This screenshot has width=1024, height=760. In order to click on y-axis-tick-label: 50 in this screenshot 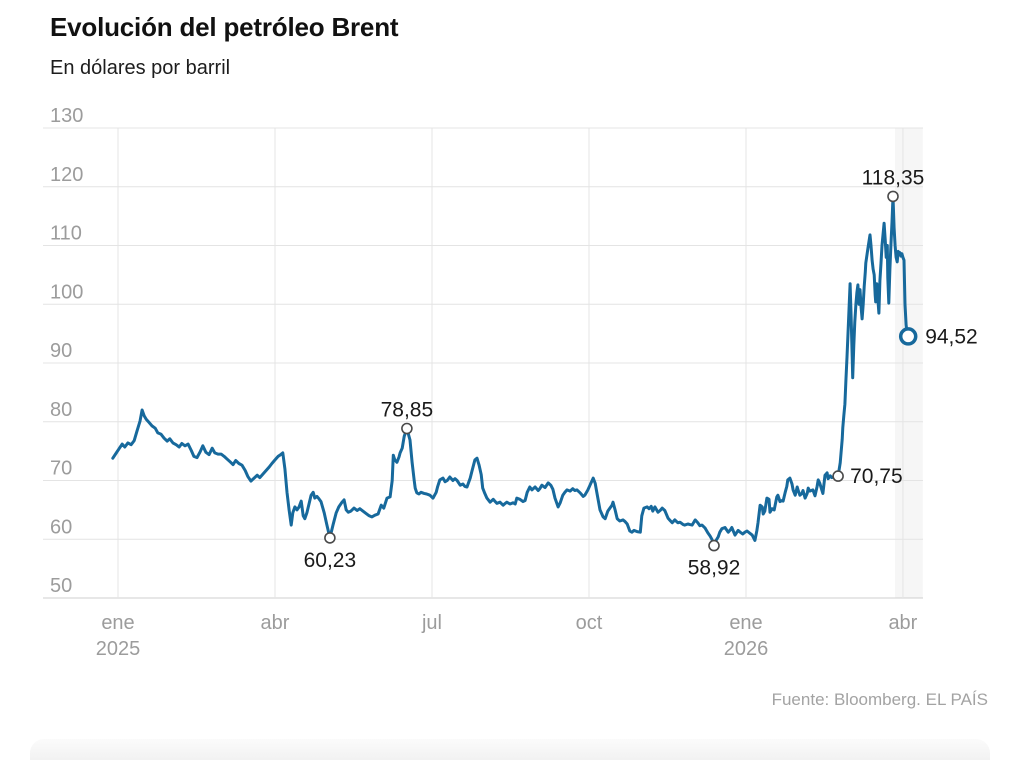, I will do `click(61, 586)`.